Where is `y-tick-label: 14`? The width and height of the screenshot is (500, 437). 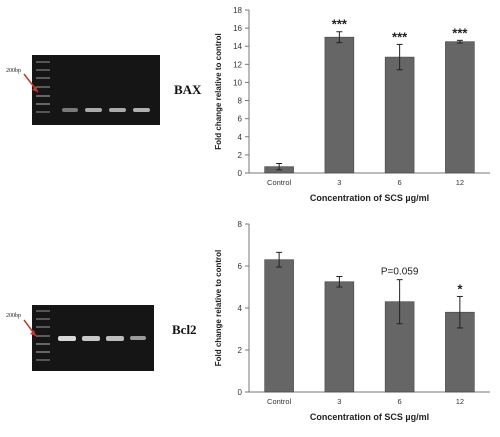 y-tick-label: 14 is located at coordinates (237, 46).